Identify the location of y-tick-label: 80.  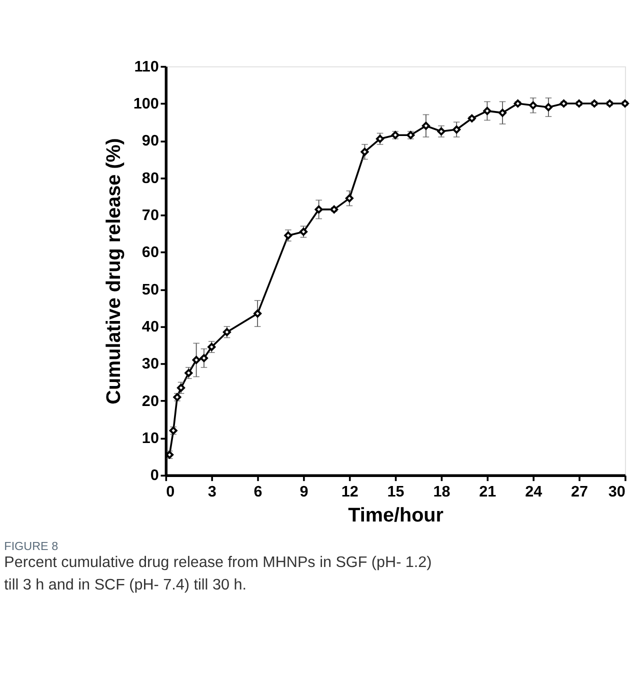
(150, 178).